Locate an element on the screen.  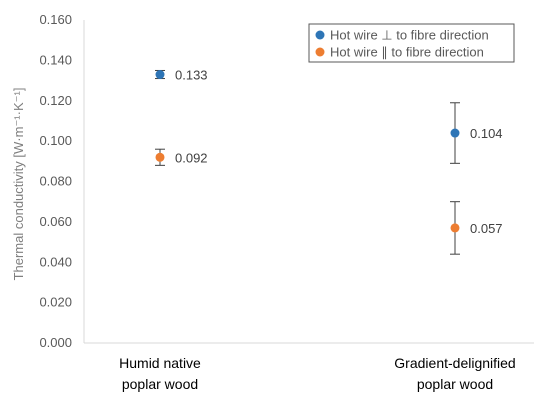
y-tick-label: 0.080 is located at coordinates (55, 181).